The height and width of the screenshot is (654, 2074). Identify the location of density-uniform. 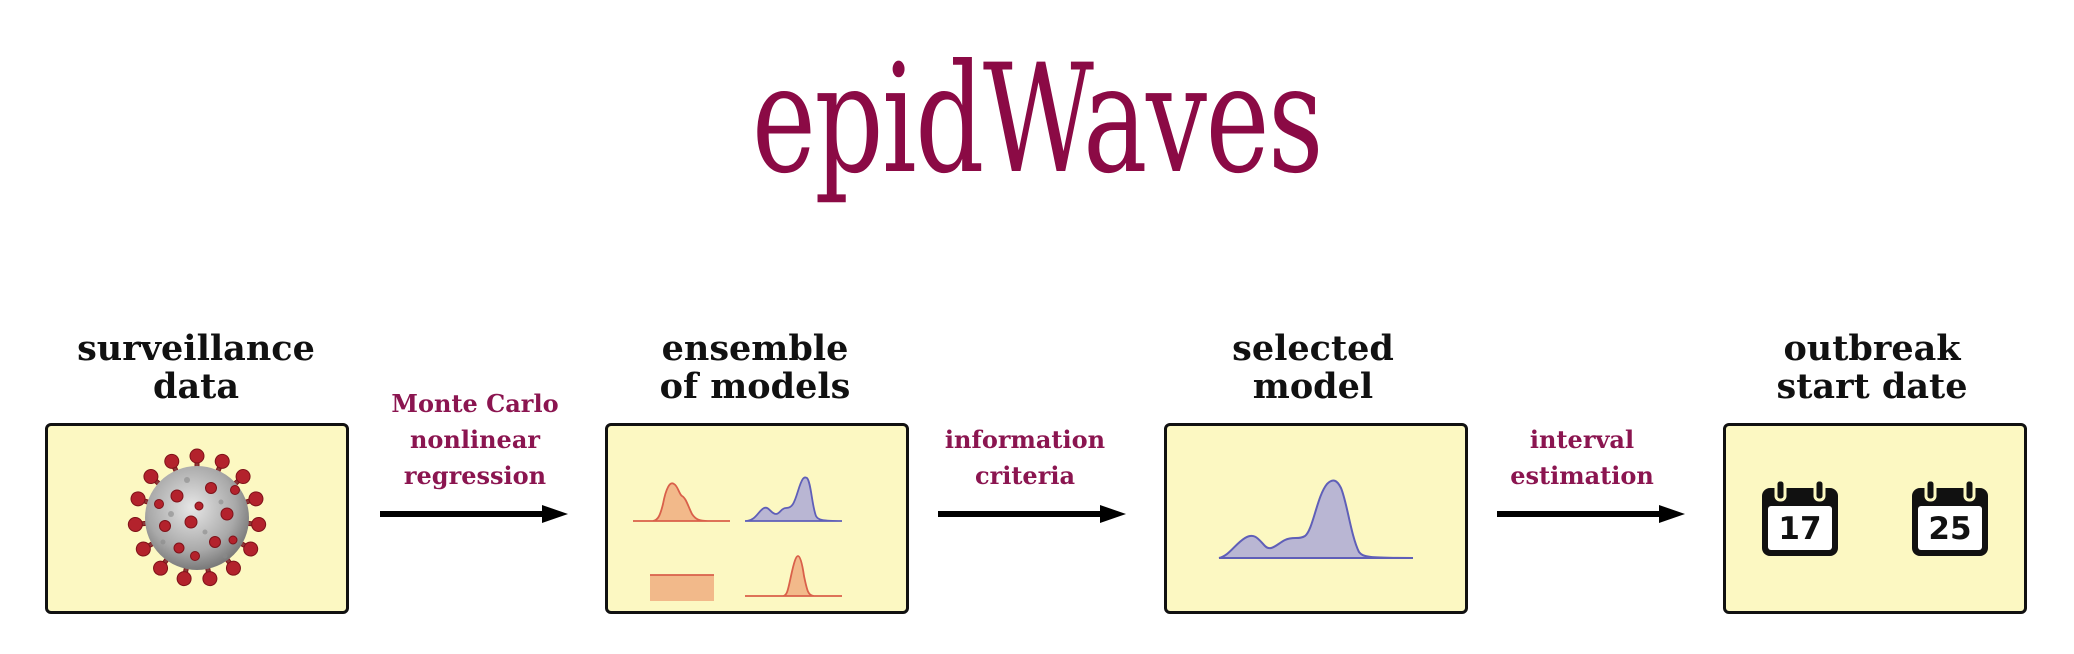
(682, 588).